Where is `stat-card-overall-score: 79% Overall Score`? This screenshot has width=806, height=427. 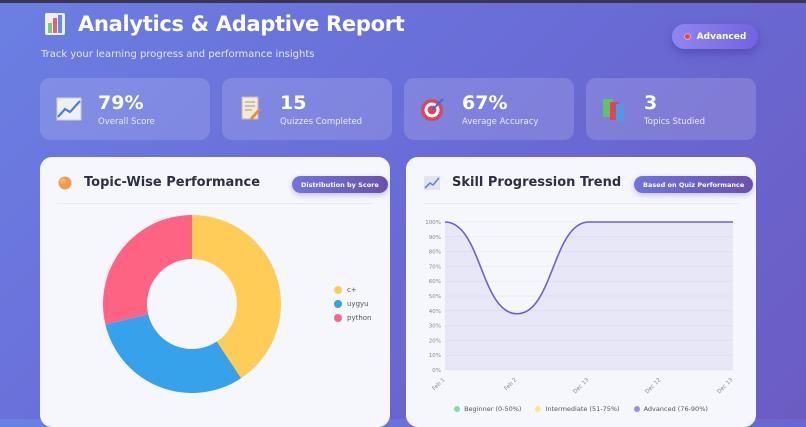 stat-card-overall-score: 79% Overall Score is located at coordinates (125, 109).